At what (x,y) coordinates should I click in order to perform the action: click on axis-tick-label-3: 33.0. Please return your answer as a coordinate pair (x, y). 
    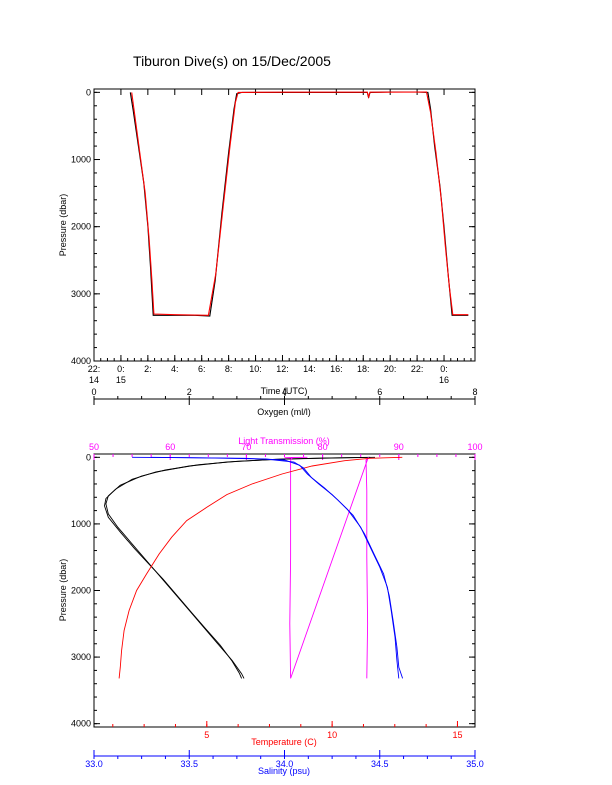
    Looking at the image, I should click on (94, 764).